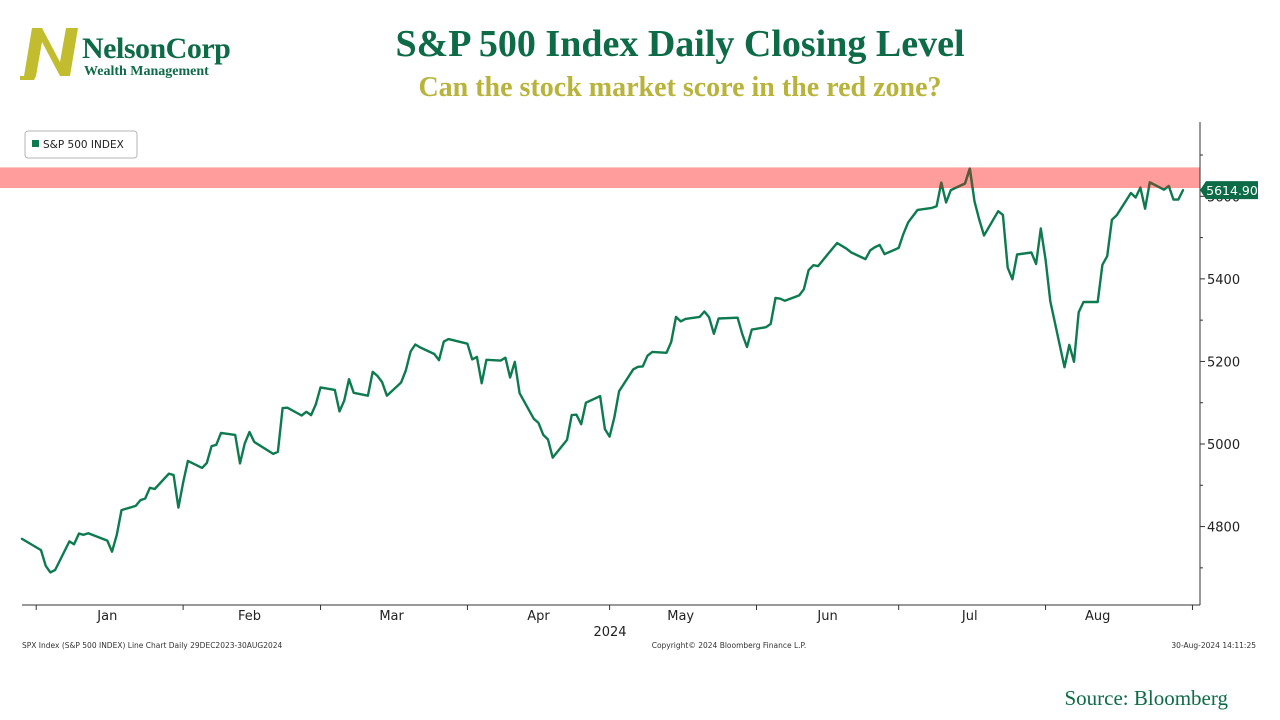  What do you see at coordinates (106, 616) in the screenshot?
I see `x-tick-label: Jan` at bounding box center [106, 616].